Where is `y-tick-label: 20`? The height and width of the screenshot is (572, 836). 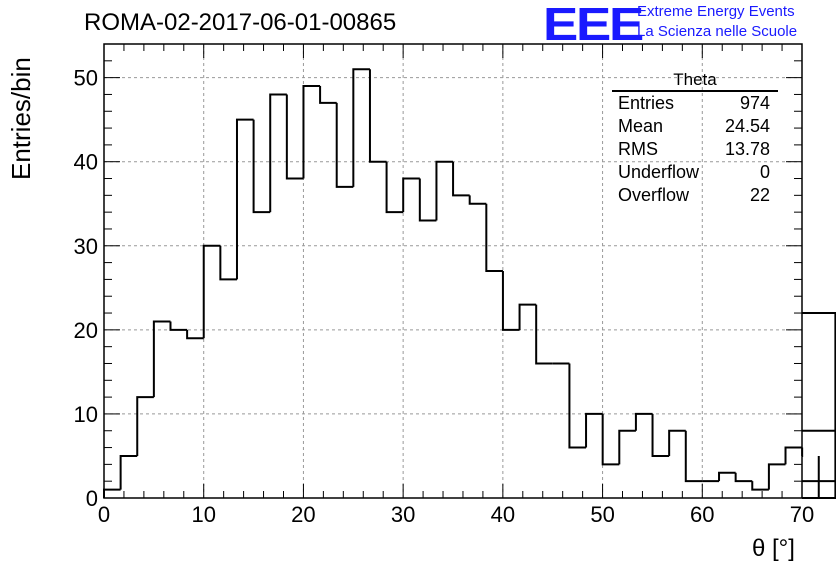 y-tick-label: 20 is located at coordinates (86, 330).